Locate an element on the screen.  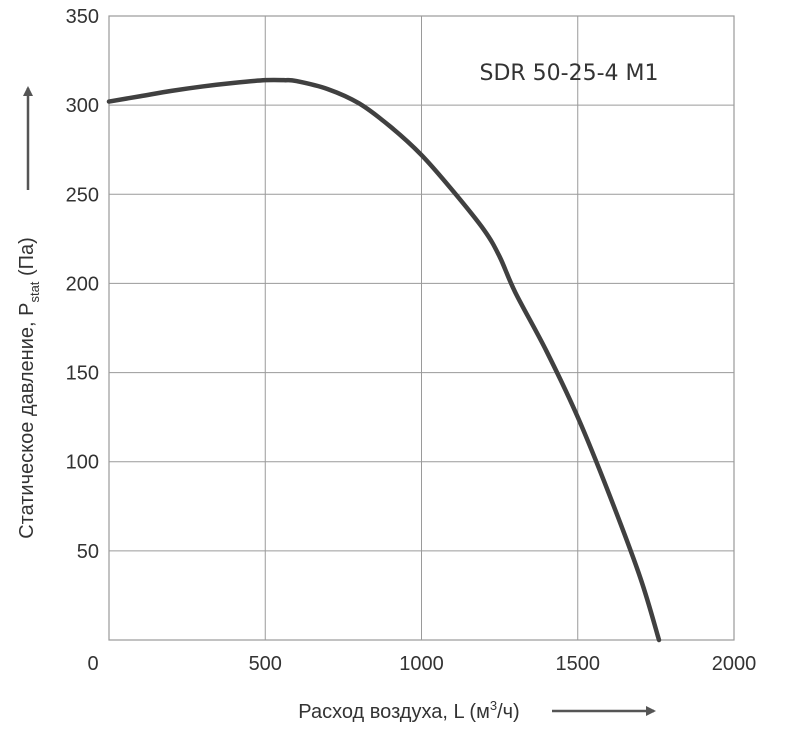
x-tick-label: 2000 is located at coordinates (734, 664).